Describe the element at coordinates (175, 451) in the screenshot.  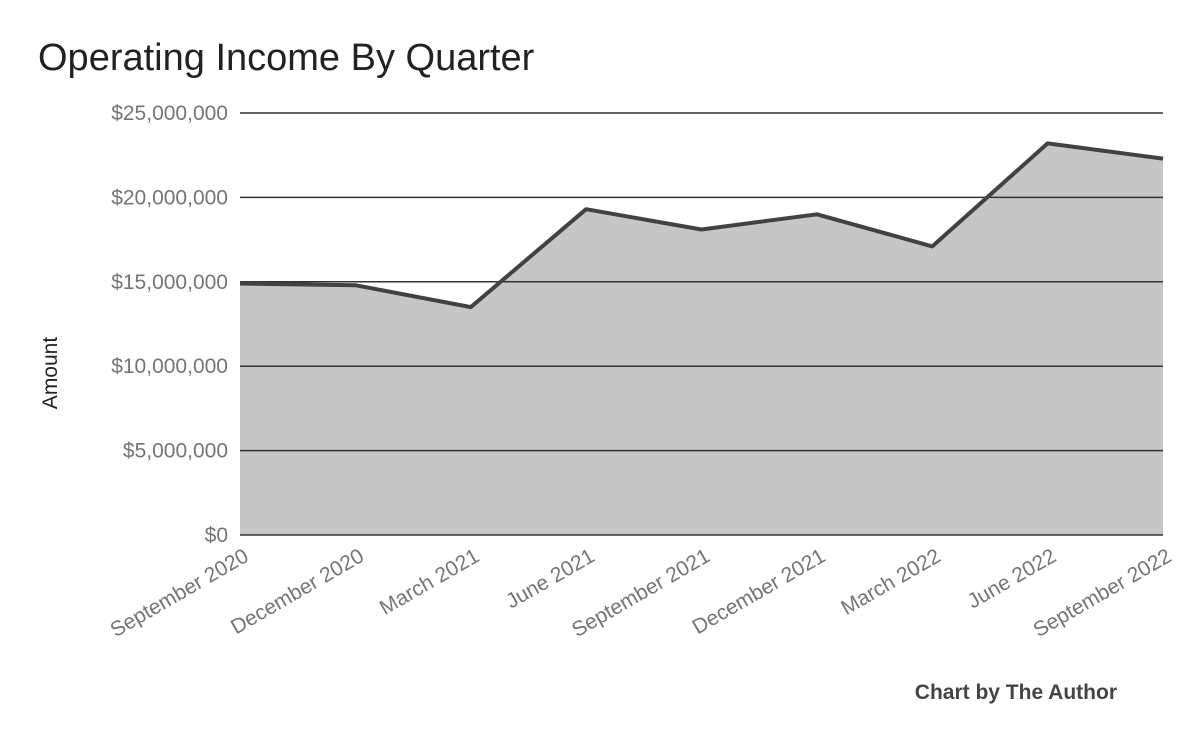
I see `y-tick-label-1: $5,000,000` at that location.